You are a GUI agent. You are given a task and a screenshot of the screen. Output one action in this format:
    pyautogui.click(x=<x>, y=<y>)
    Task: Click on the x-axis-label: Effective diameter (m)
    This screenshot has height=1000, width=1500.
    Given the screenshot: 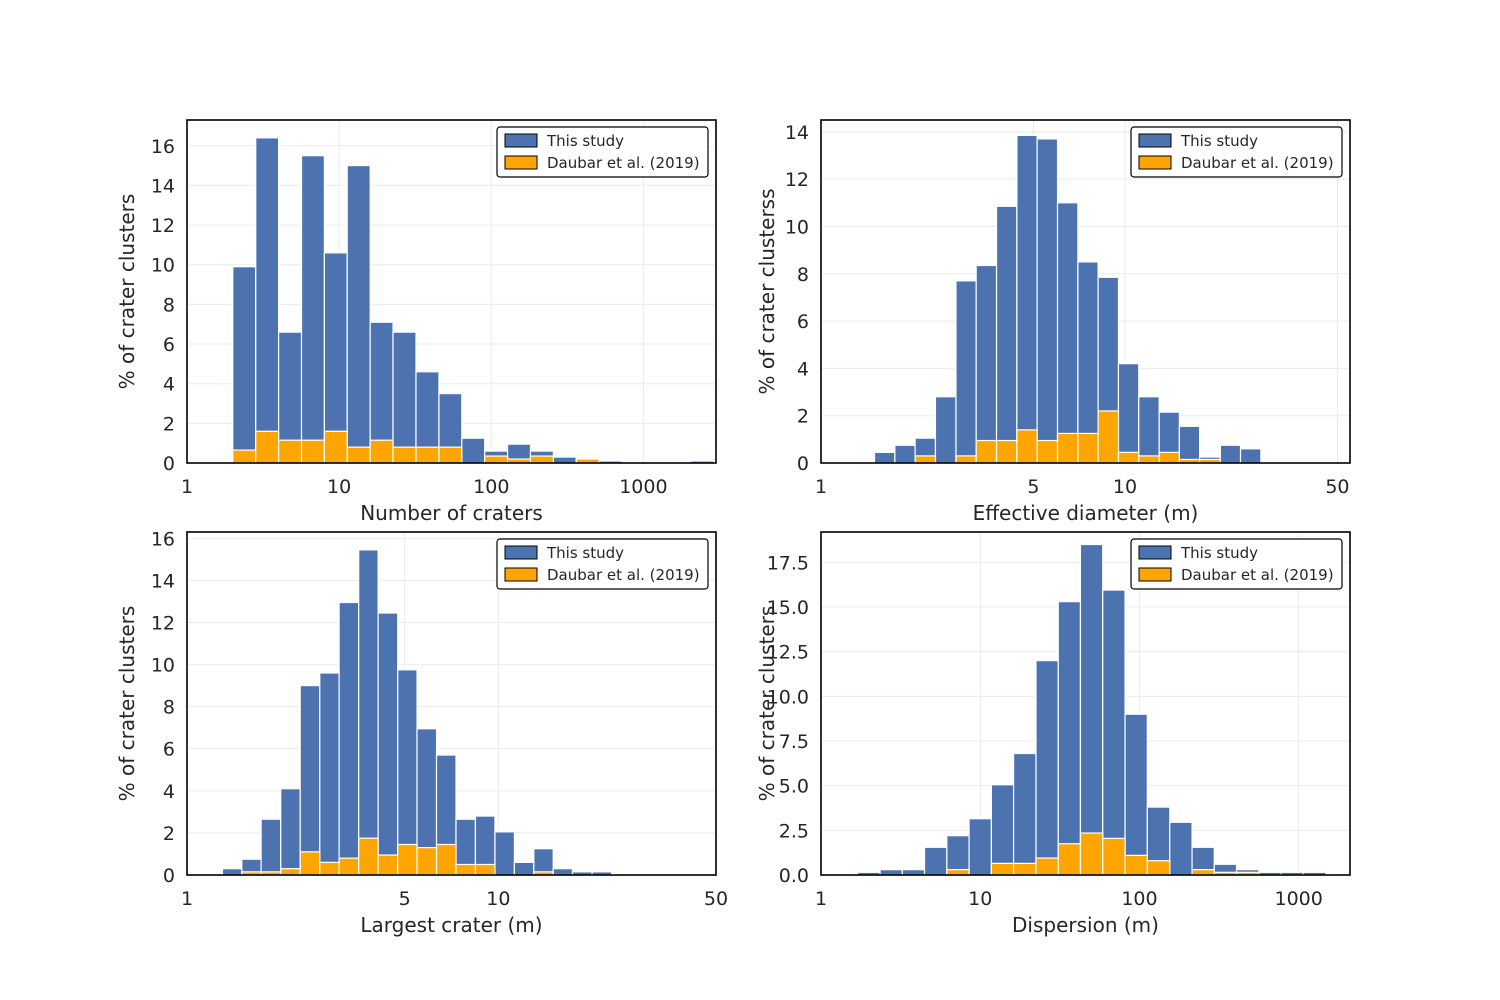 What is the action you would take?
    pyautogui.click(x=1086, y=513)
    